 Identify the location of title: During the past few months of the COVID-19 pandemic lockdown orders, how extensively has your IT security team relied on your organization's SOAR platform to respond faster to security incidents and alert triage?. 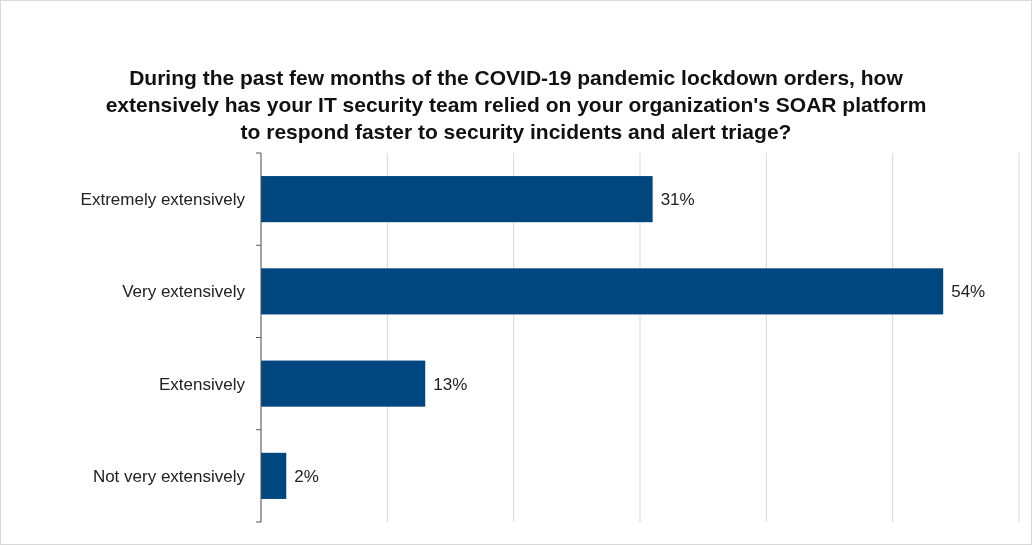
(516, 104).